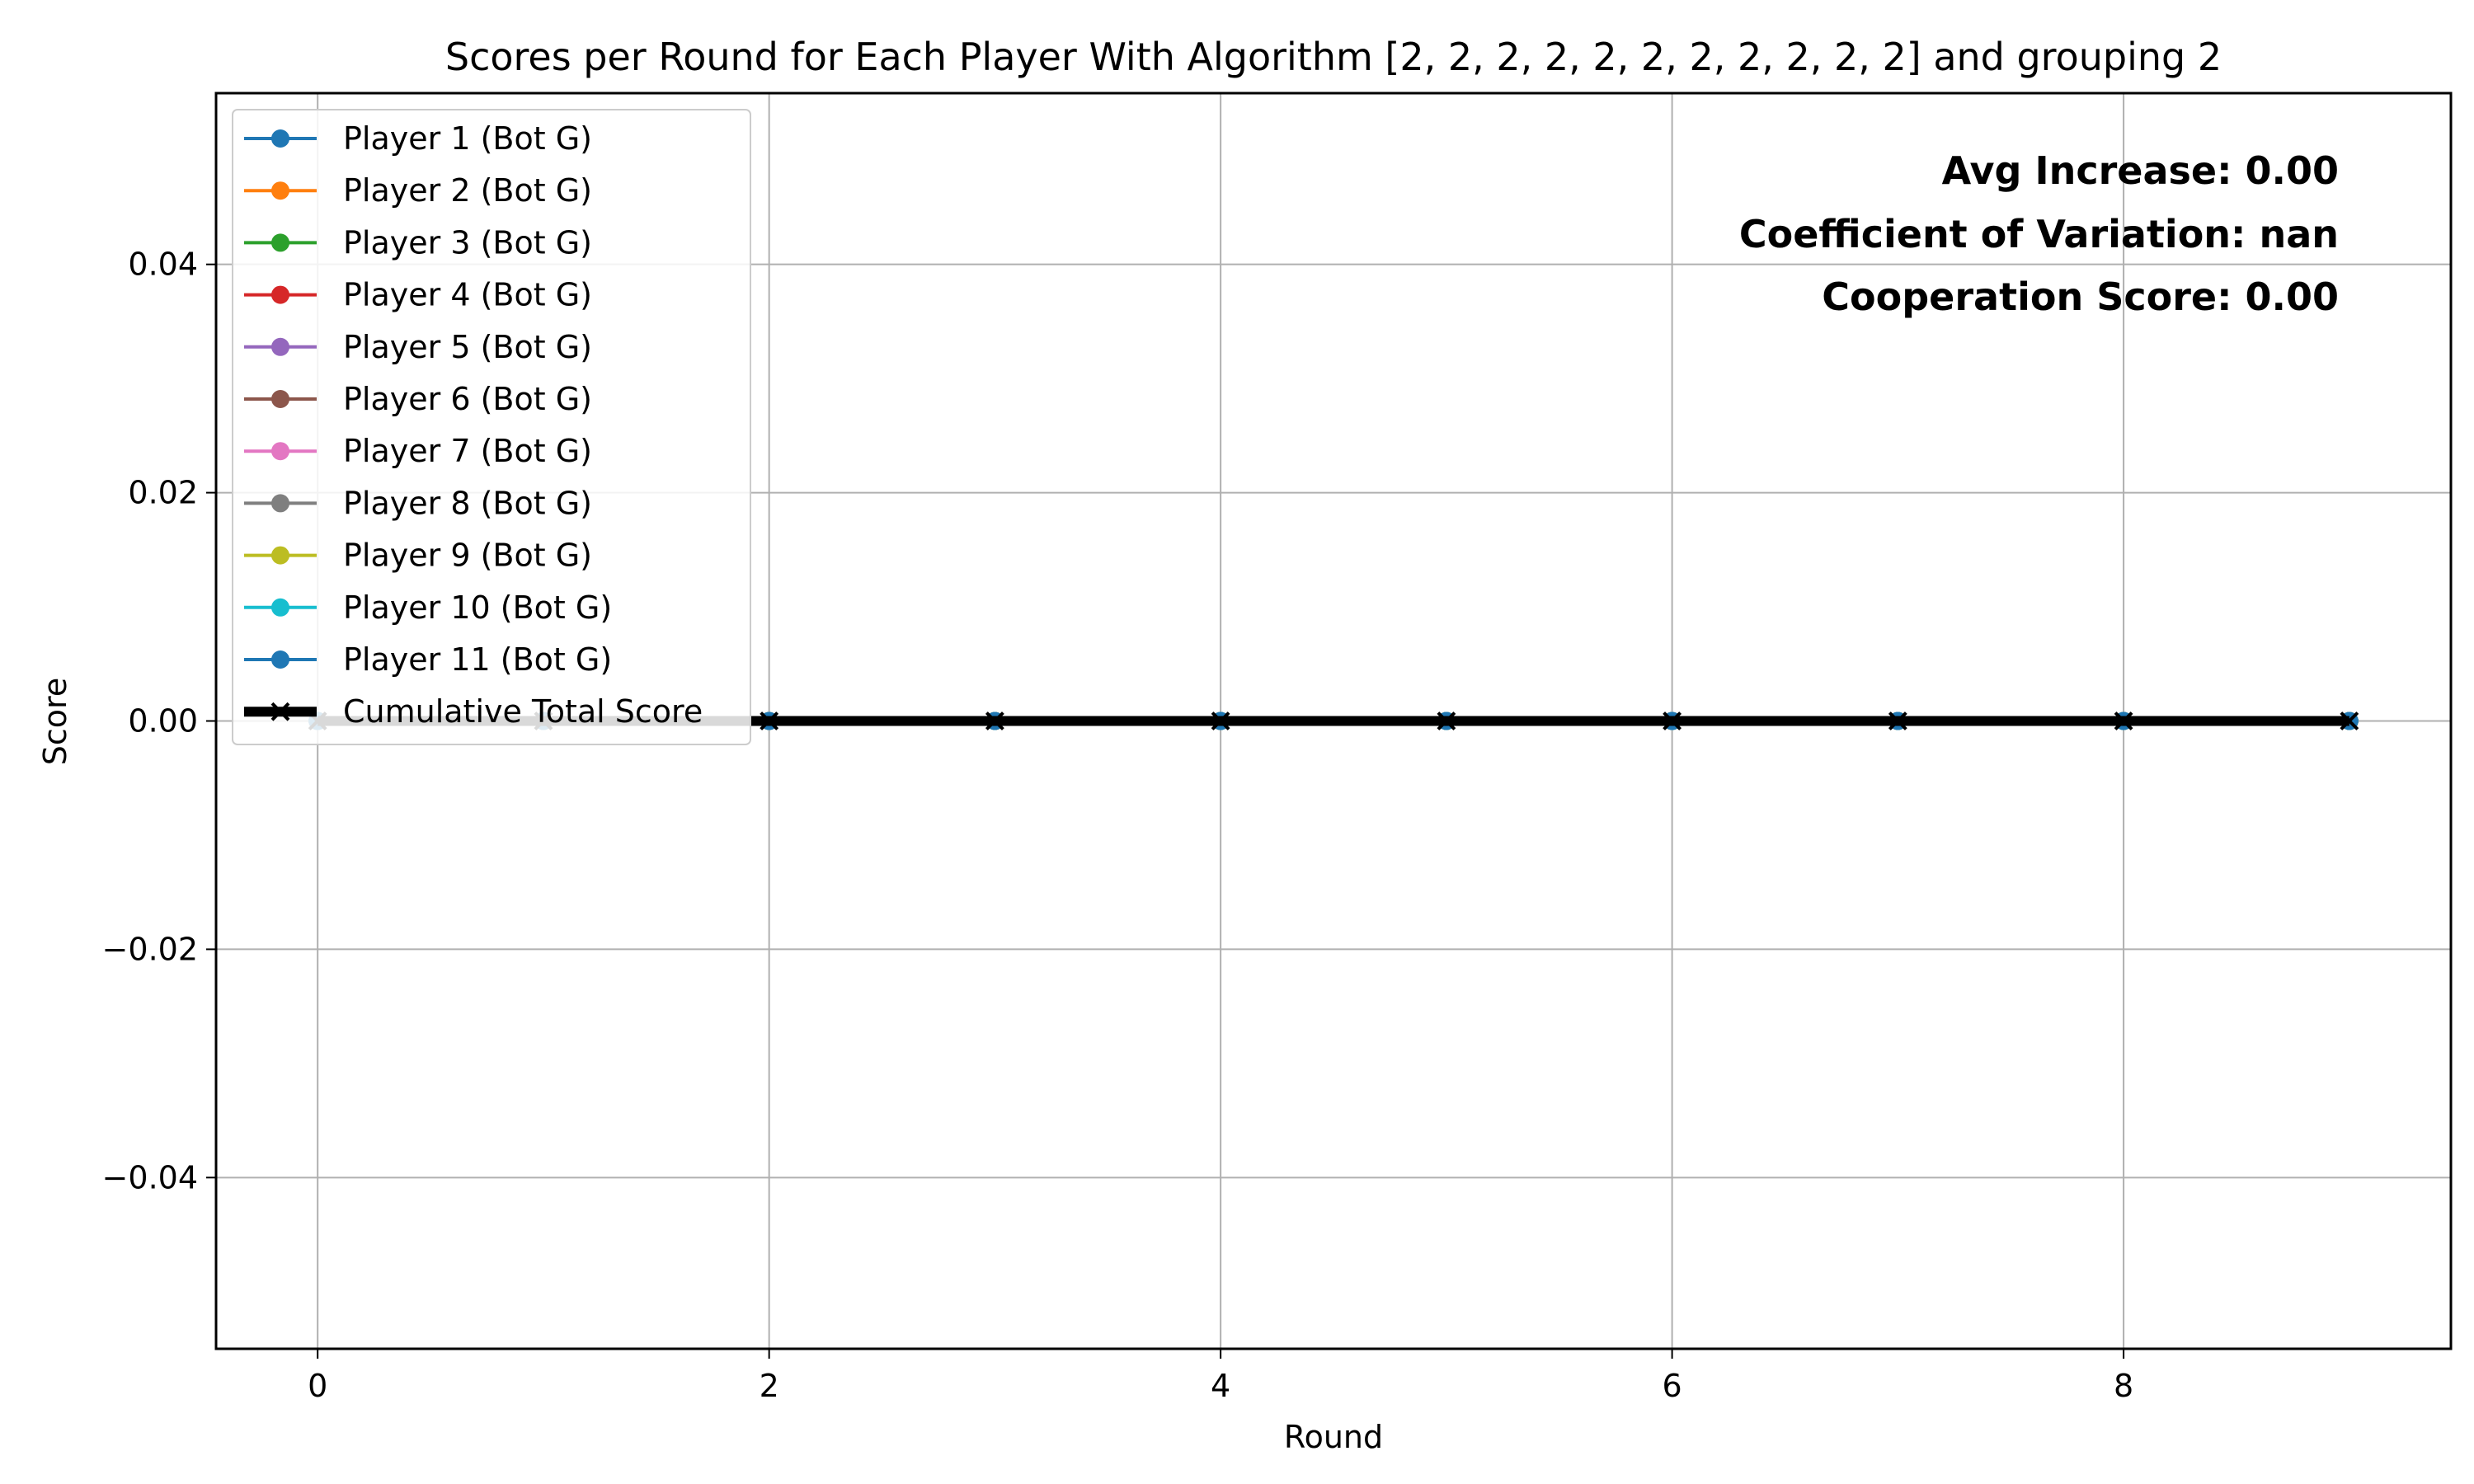  What do you see at coordinates (467, 190) in the screenshot?
I see `legend-label: Player 2 (Bot G)` at bounding box center [467, 190].